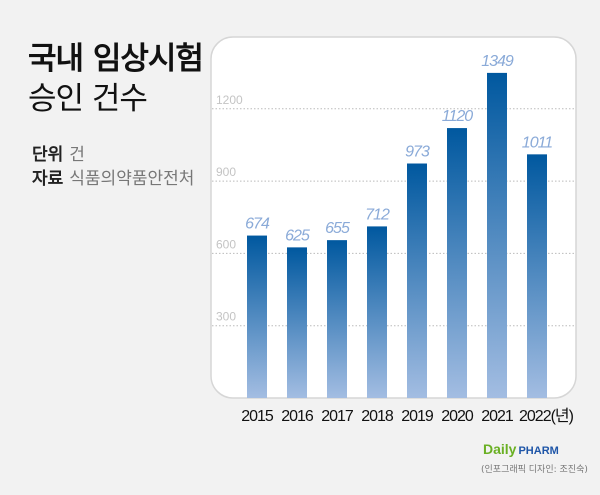 The height and width of the screenshot is (495, 600). Describe the element at coordinates (458, 116) in the screenshot. I see `data-label: 1120` at that location.